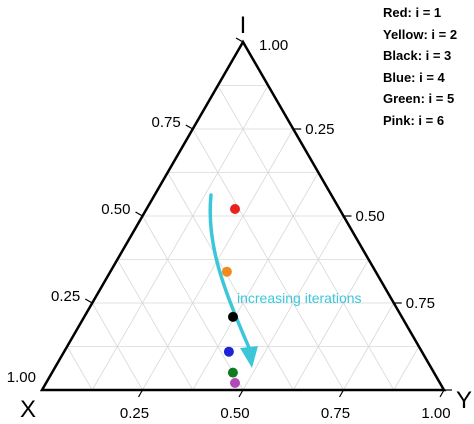 The width and height of the screenshot is (474, 424). I want to click on tick-label-i: 1.00, so click(273, 45).